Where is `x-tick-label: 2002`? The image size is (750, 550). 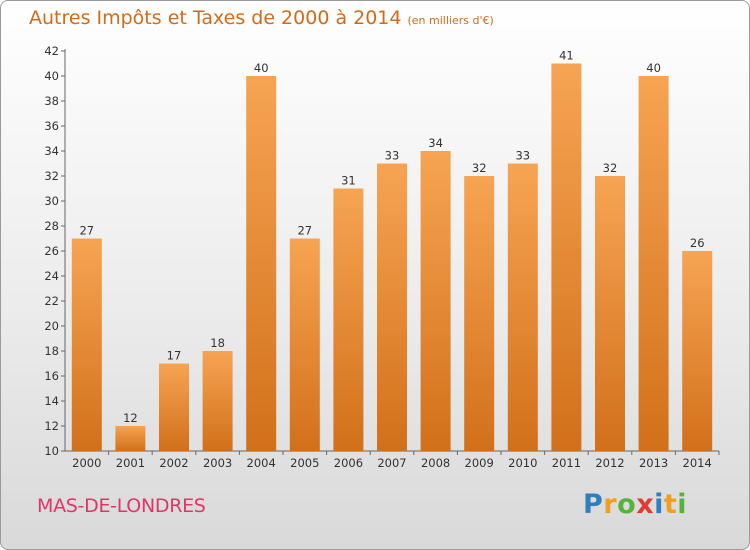 x-tick-label: 2002 is located at coordinates (173, 463).